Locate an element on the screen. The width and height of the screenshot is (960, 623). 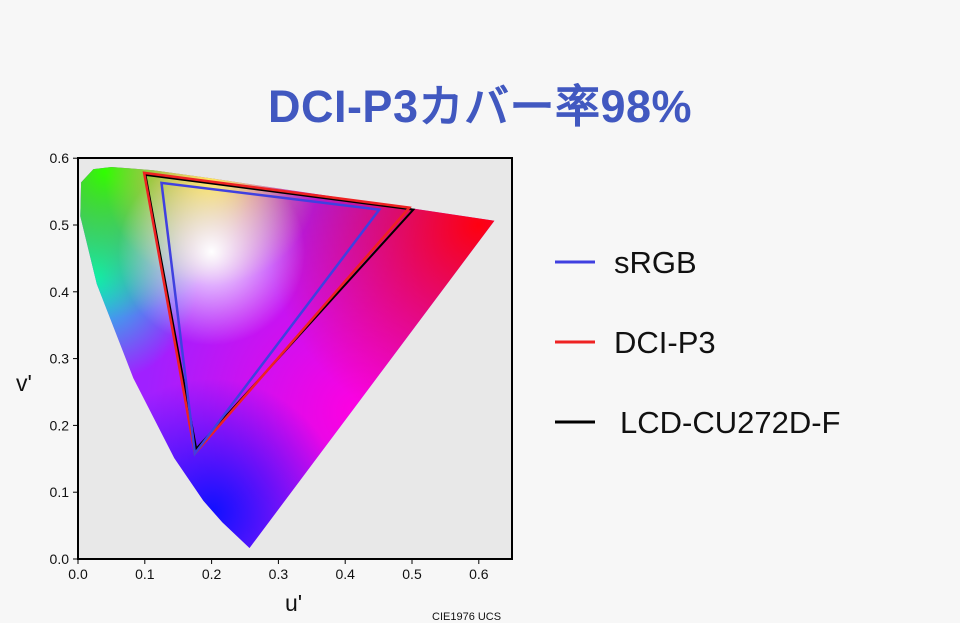
x-tick-label: 0.4 is located at coordinates (345, 574).